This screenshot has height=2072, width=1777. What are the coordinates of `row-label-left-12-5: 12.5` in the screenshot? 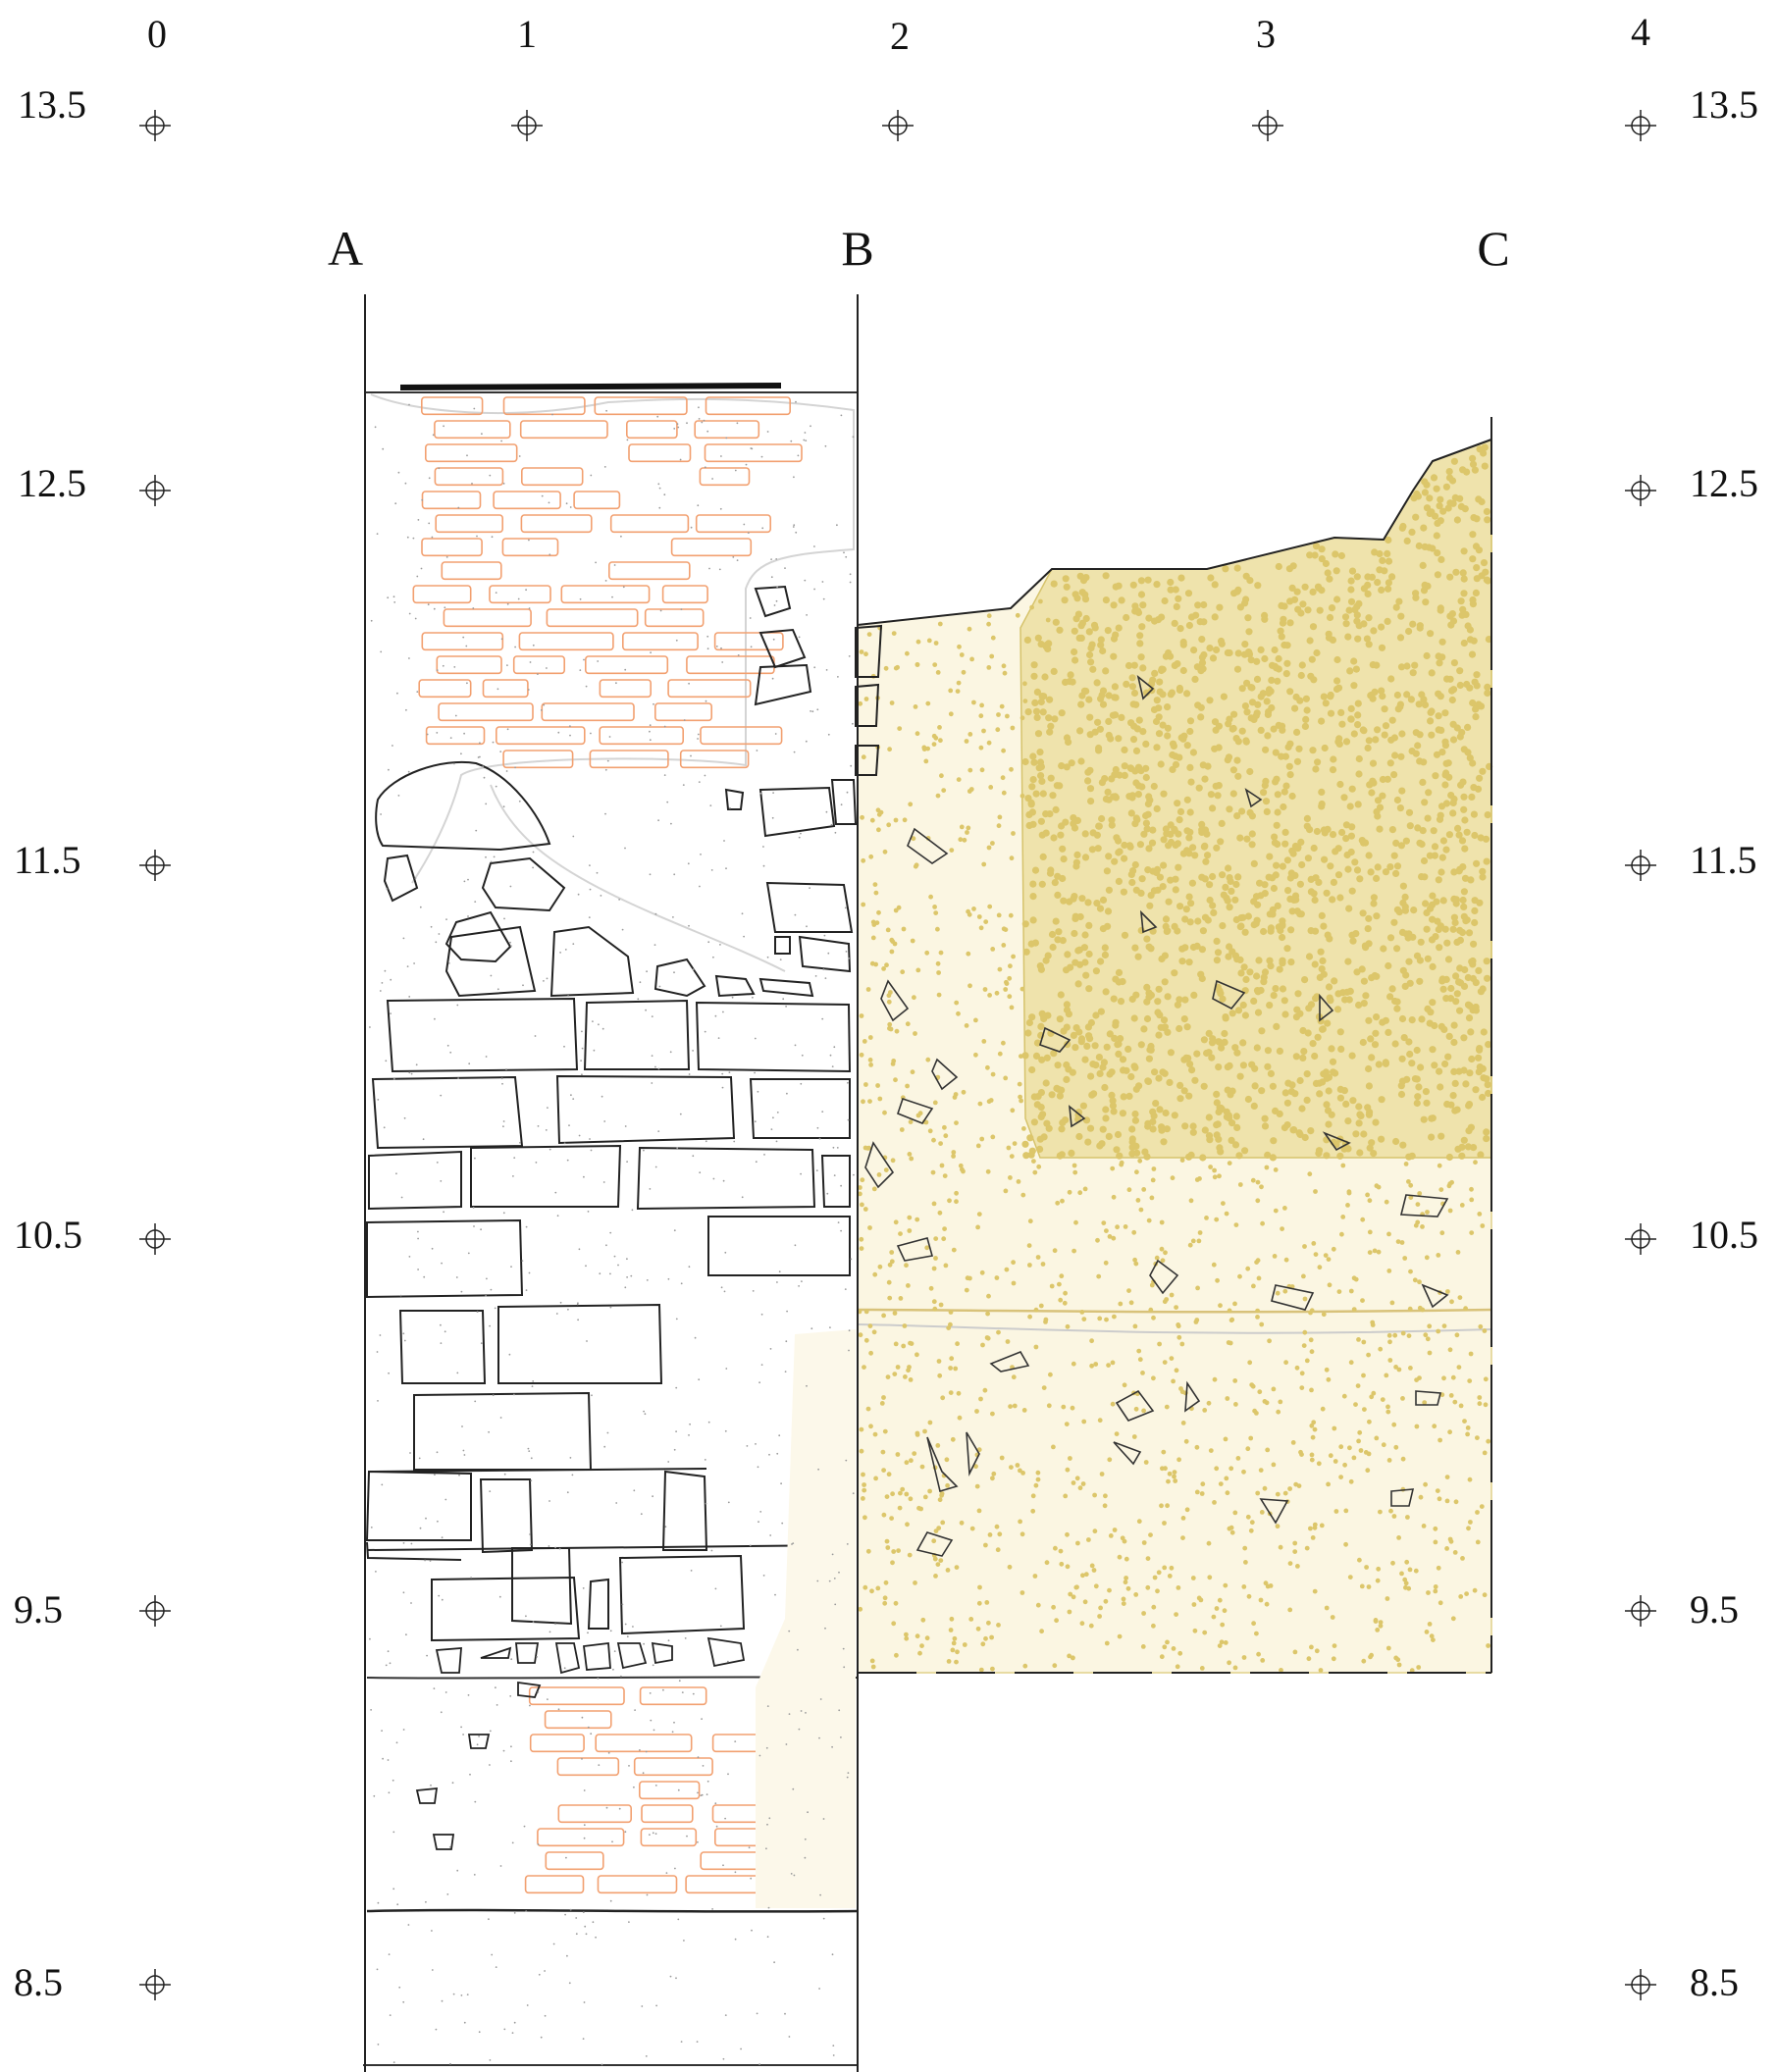 It's located at (52, 483).